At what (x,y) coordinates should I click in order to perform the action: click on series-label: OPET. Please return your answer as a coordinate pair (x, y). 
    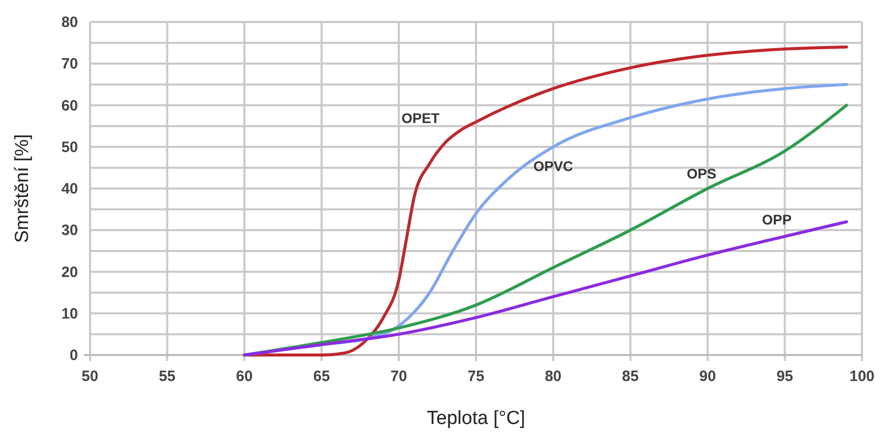
    Looking at the image, I should click on (420, 118).